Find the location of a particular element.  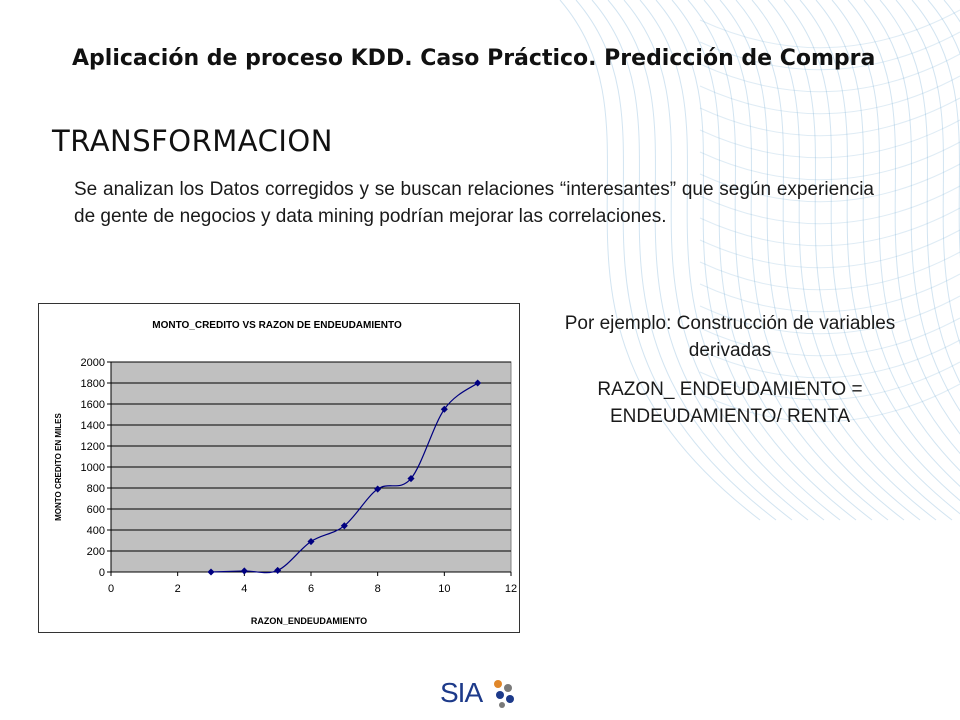

section-title: TRANSFORMACION is located at coordinates (192, 141).